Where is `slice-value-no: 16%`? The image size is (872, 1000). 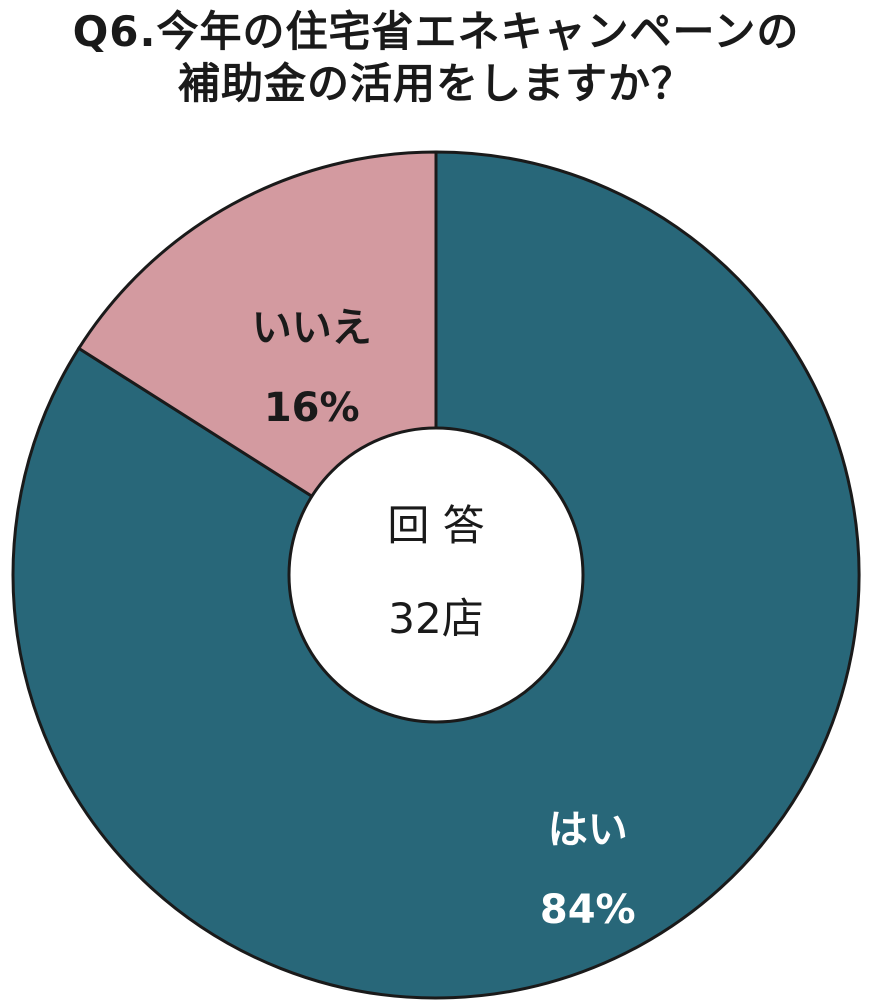
slice-value-no: 16% is located at coordinates (312, 408).